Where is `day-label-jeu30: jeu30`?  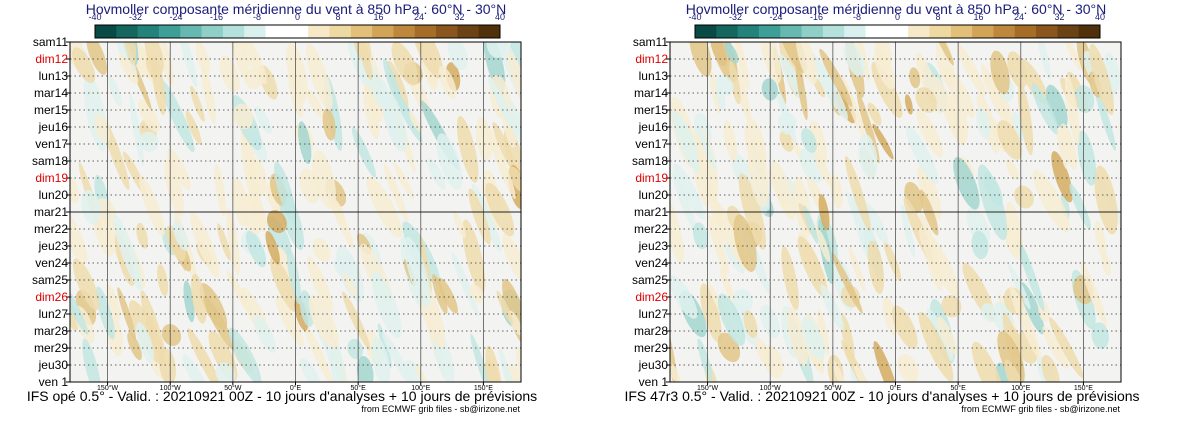
day-label-jeu30: jeu30 is located at coordinates (53, 365).